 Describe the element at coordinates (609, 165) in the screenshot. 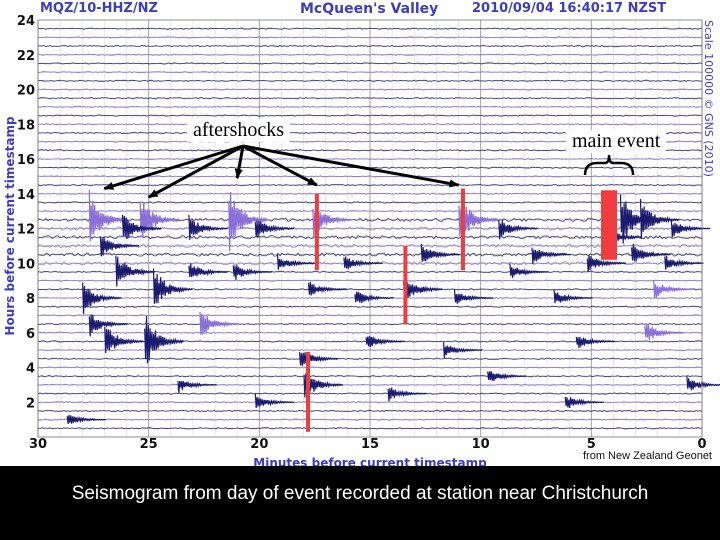

I see `main-event-brace` at that location.